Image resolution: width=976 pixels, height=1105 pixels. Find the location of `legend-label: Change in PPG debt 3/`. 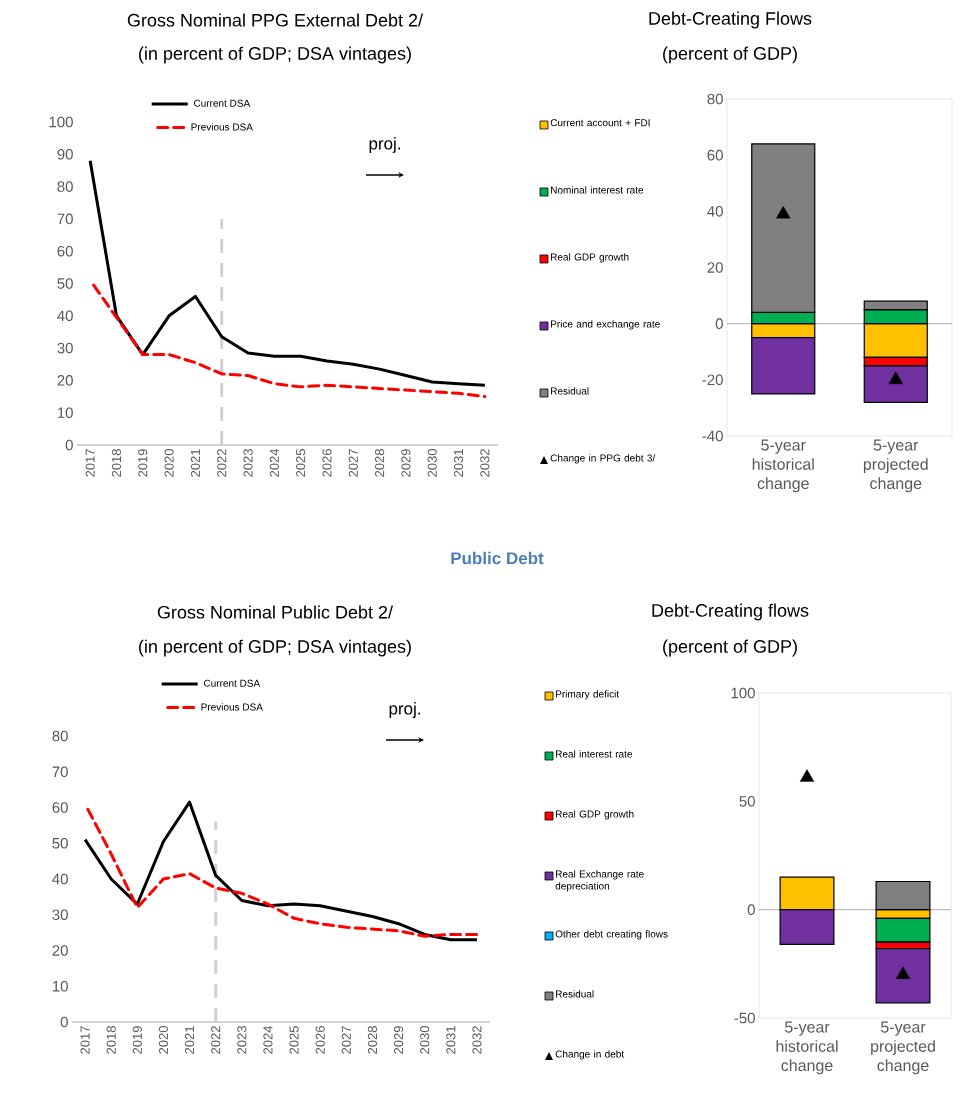

legend-label: Change in PPG debt 3/ is located at coordinates (603, 459).